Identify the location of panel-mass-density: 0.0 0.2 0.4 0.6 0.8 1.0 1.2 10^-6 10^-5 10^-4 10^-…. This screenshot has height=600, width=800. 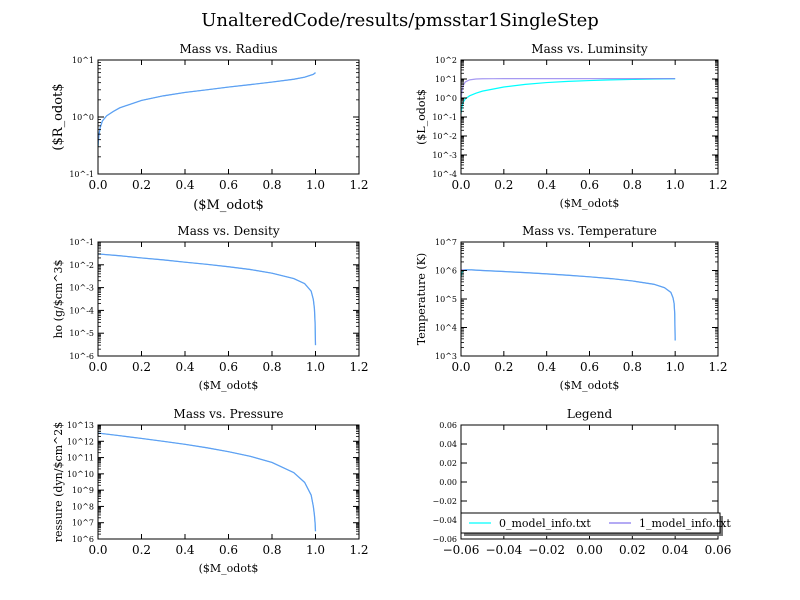
(210, 308).